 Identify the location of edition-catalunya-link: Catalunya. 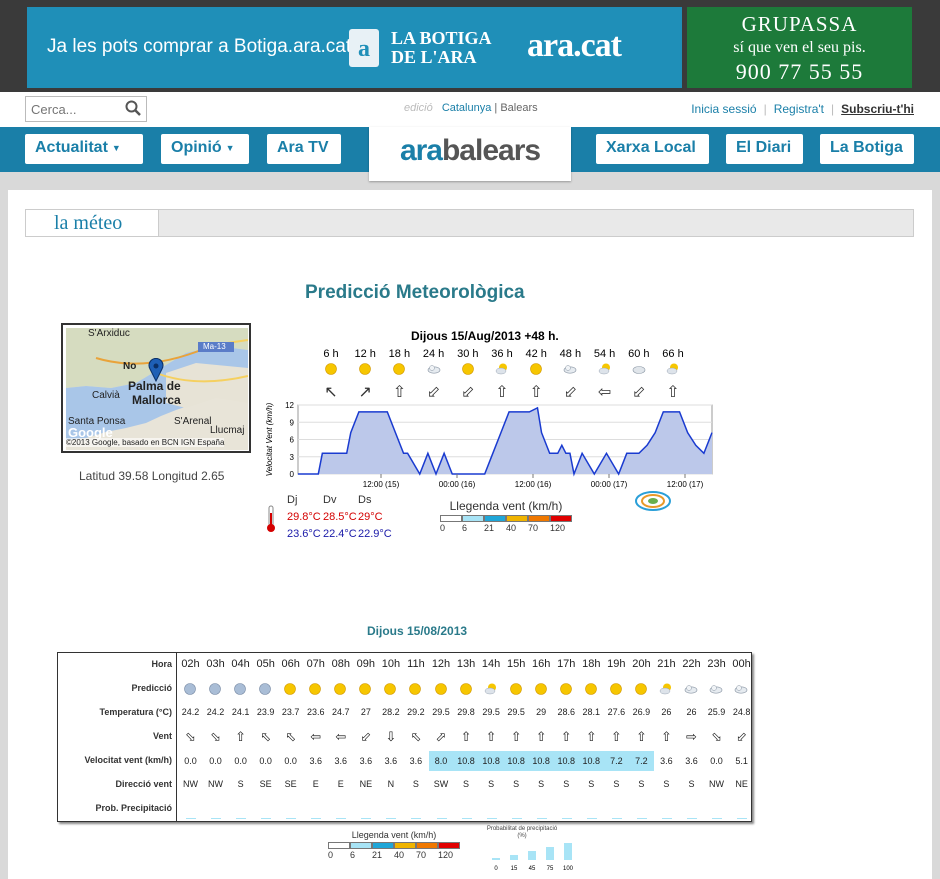
(466, 108).